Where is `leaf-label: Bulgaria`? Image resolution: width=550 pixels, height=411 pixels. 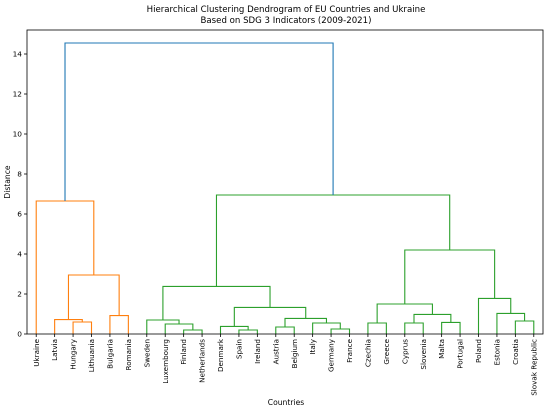
leaf-label: Bulgaria is located at coordinates (110, 354).